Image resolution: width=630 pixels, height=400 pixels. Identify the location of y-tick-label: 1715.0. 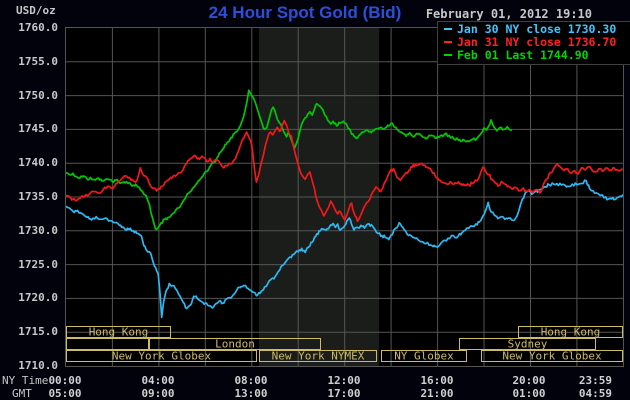
(38, 331).